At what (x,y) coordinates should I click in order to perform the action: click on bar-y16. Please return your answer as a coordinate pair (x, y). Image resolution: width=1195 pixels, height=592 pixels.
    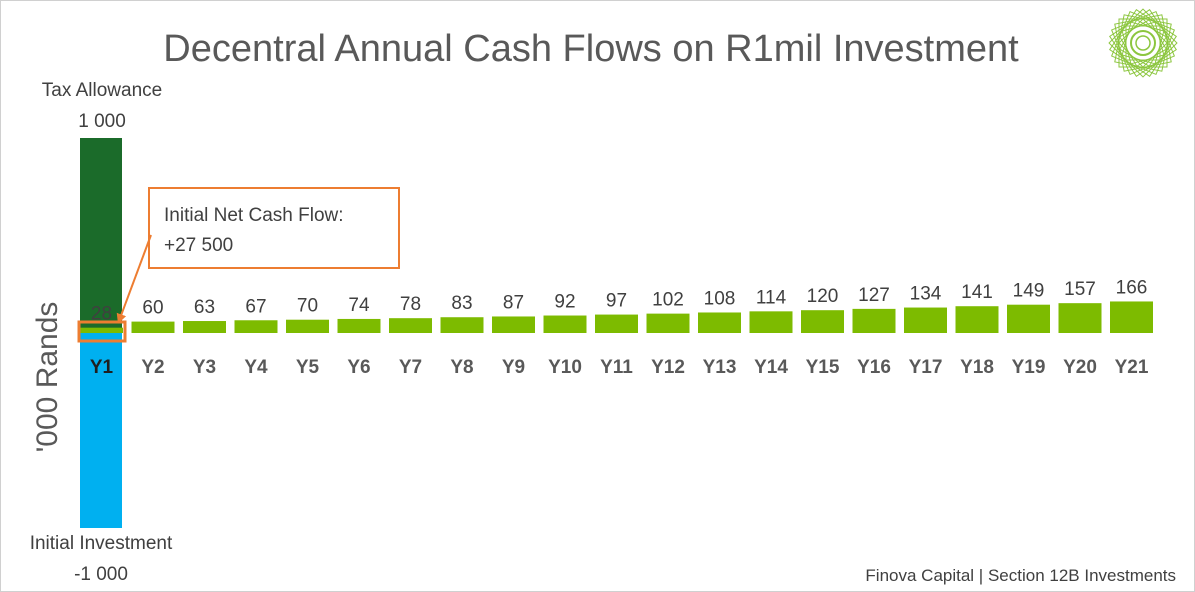
    Looking at the image, I should click on (874, 320).